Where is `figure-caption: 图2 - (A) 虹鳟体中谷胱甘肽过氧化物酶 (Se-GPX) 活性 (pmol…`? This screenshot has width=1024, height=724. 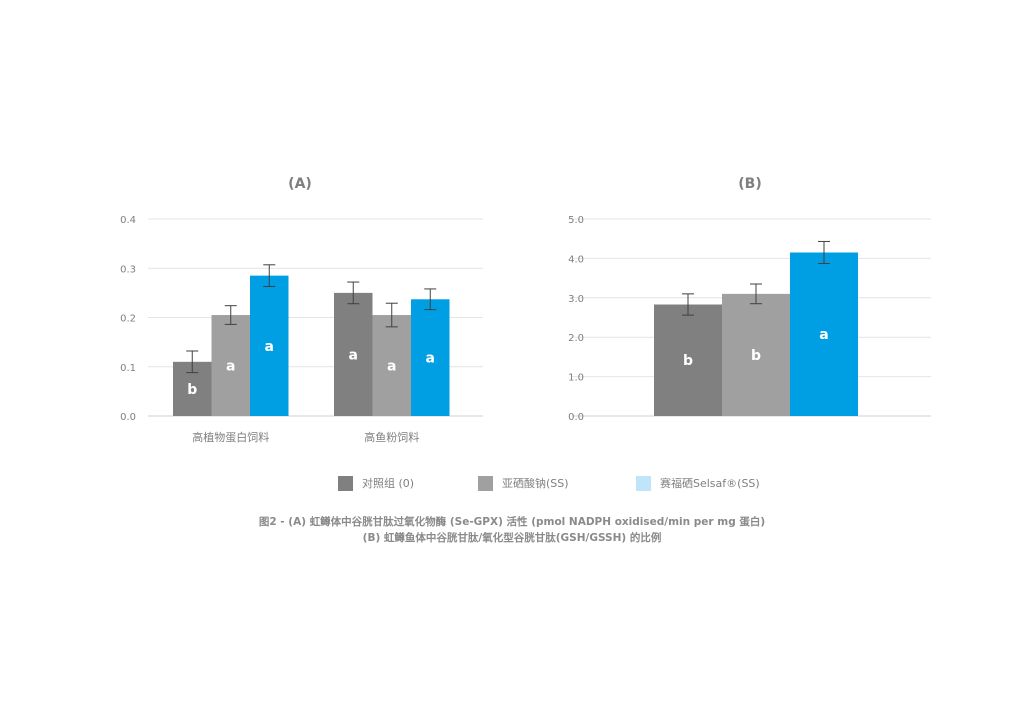 figure-caption: 图2 - (A) 虹鳟体中谷胱甘肽过氧化物酶 (Se-GPX) 活性 (pmol… is located at coordinates (512, 530).